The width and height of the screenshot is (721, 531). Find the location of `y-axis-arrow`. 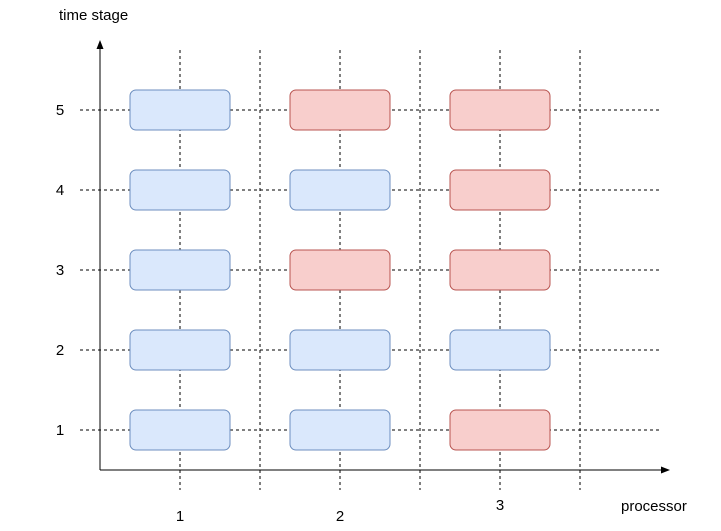

y-axis-arrow is located at coordinates (100, 44).